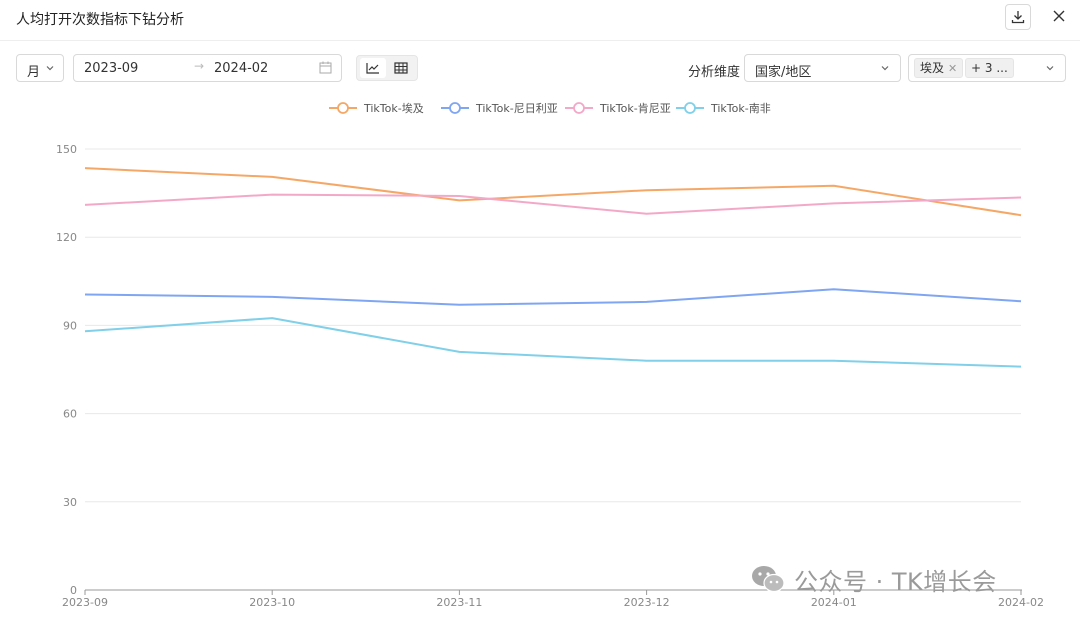  What do you see at coordinates (459, 602) in the screenshot?
I see `x-tick-label: 2023-11` at bounding box center [459, 602].